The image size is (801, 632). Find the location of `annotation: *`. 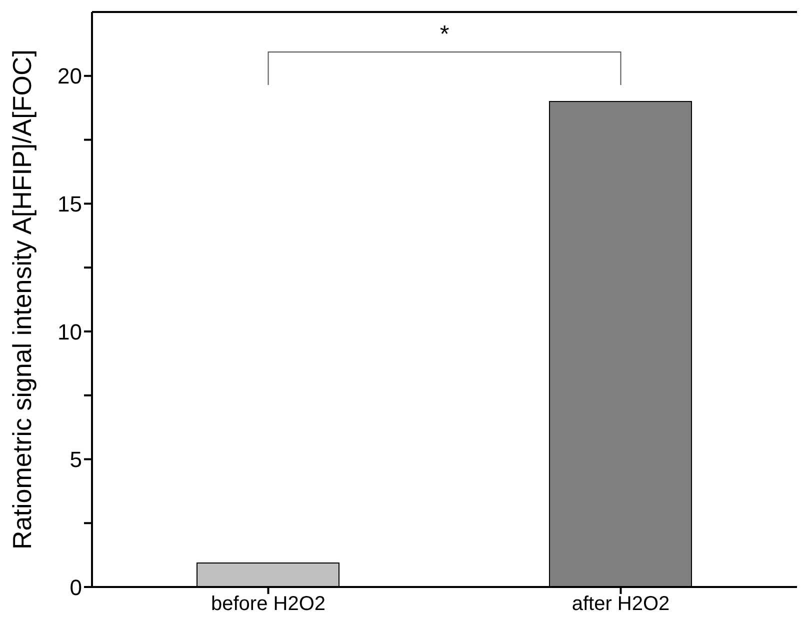

annotation: * is located at coordinates (445, 34).